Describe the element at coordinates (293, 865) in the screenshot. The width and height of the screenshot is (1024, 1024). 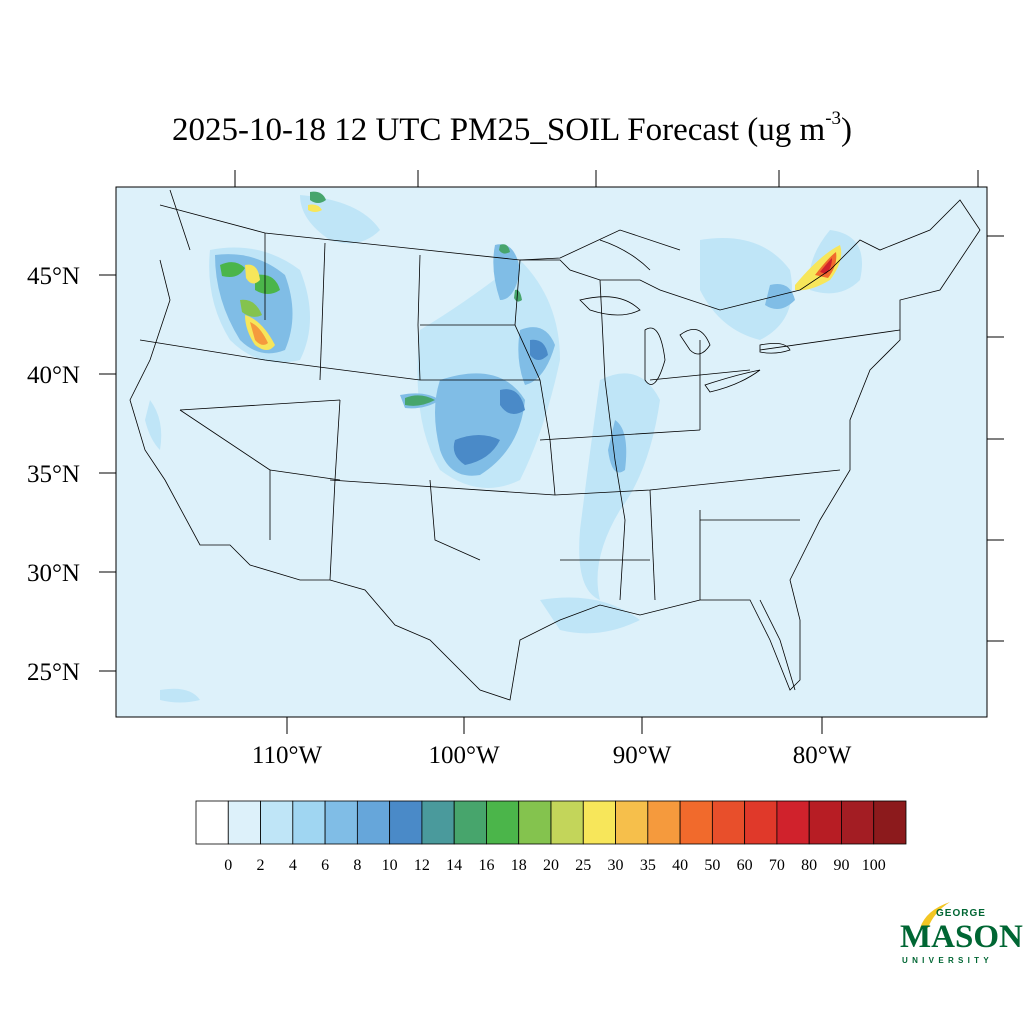
I see `colorbar-label: 4` at that location.